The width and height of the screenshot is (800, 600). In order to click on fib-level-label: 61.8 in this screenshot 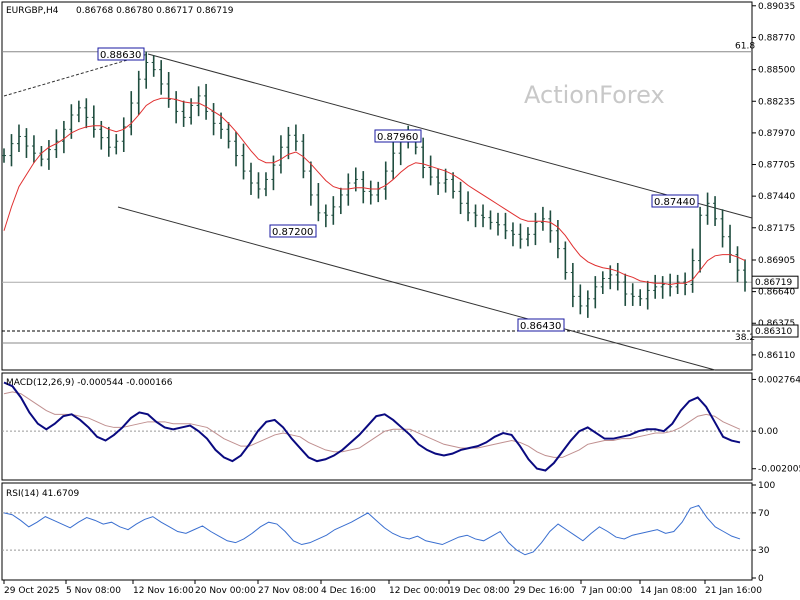, I will do `click(745, 47)`.